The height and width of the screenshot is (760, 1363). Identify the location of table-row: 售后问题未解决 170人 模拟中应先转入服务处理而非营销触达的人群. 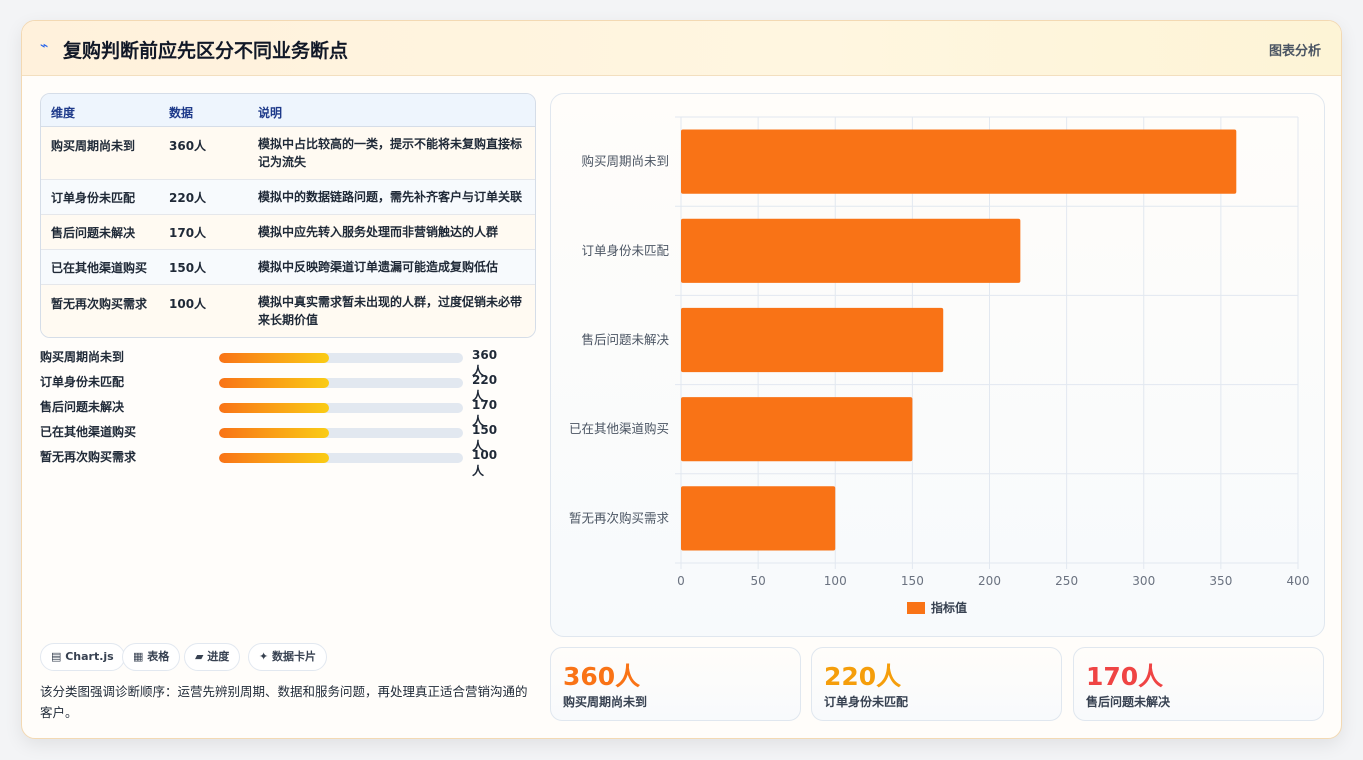
(288, 232).